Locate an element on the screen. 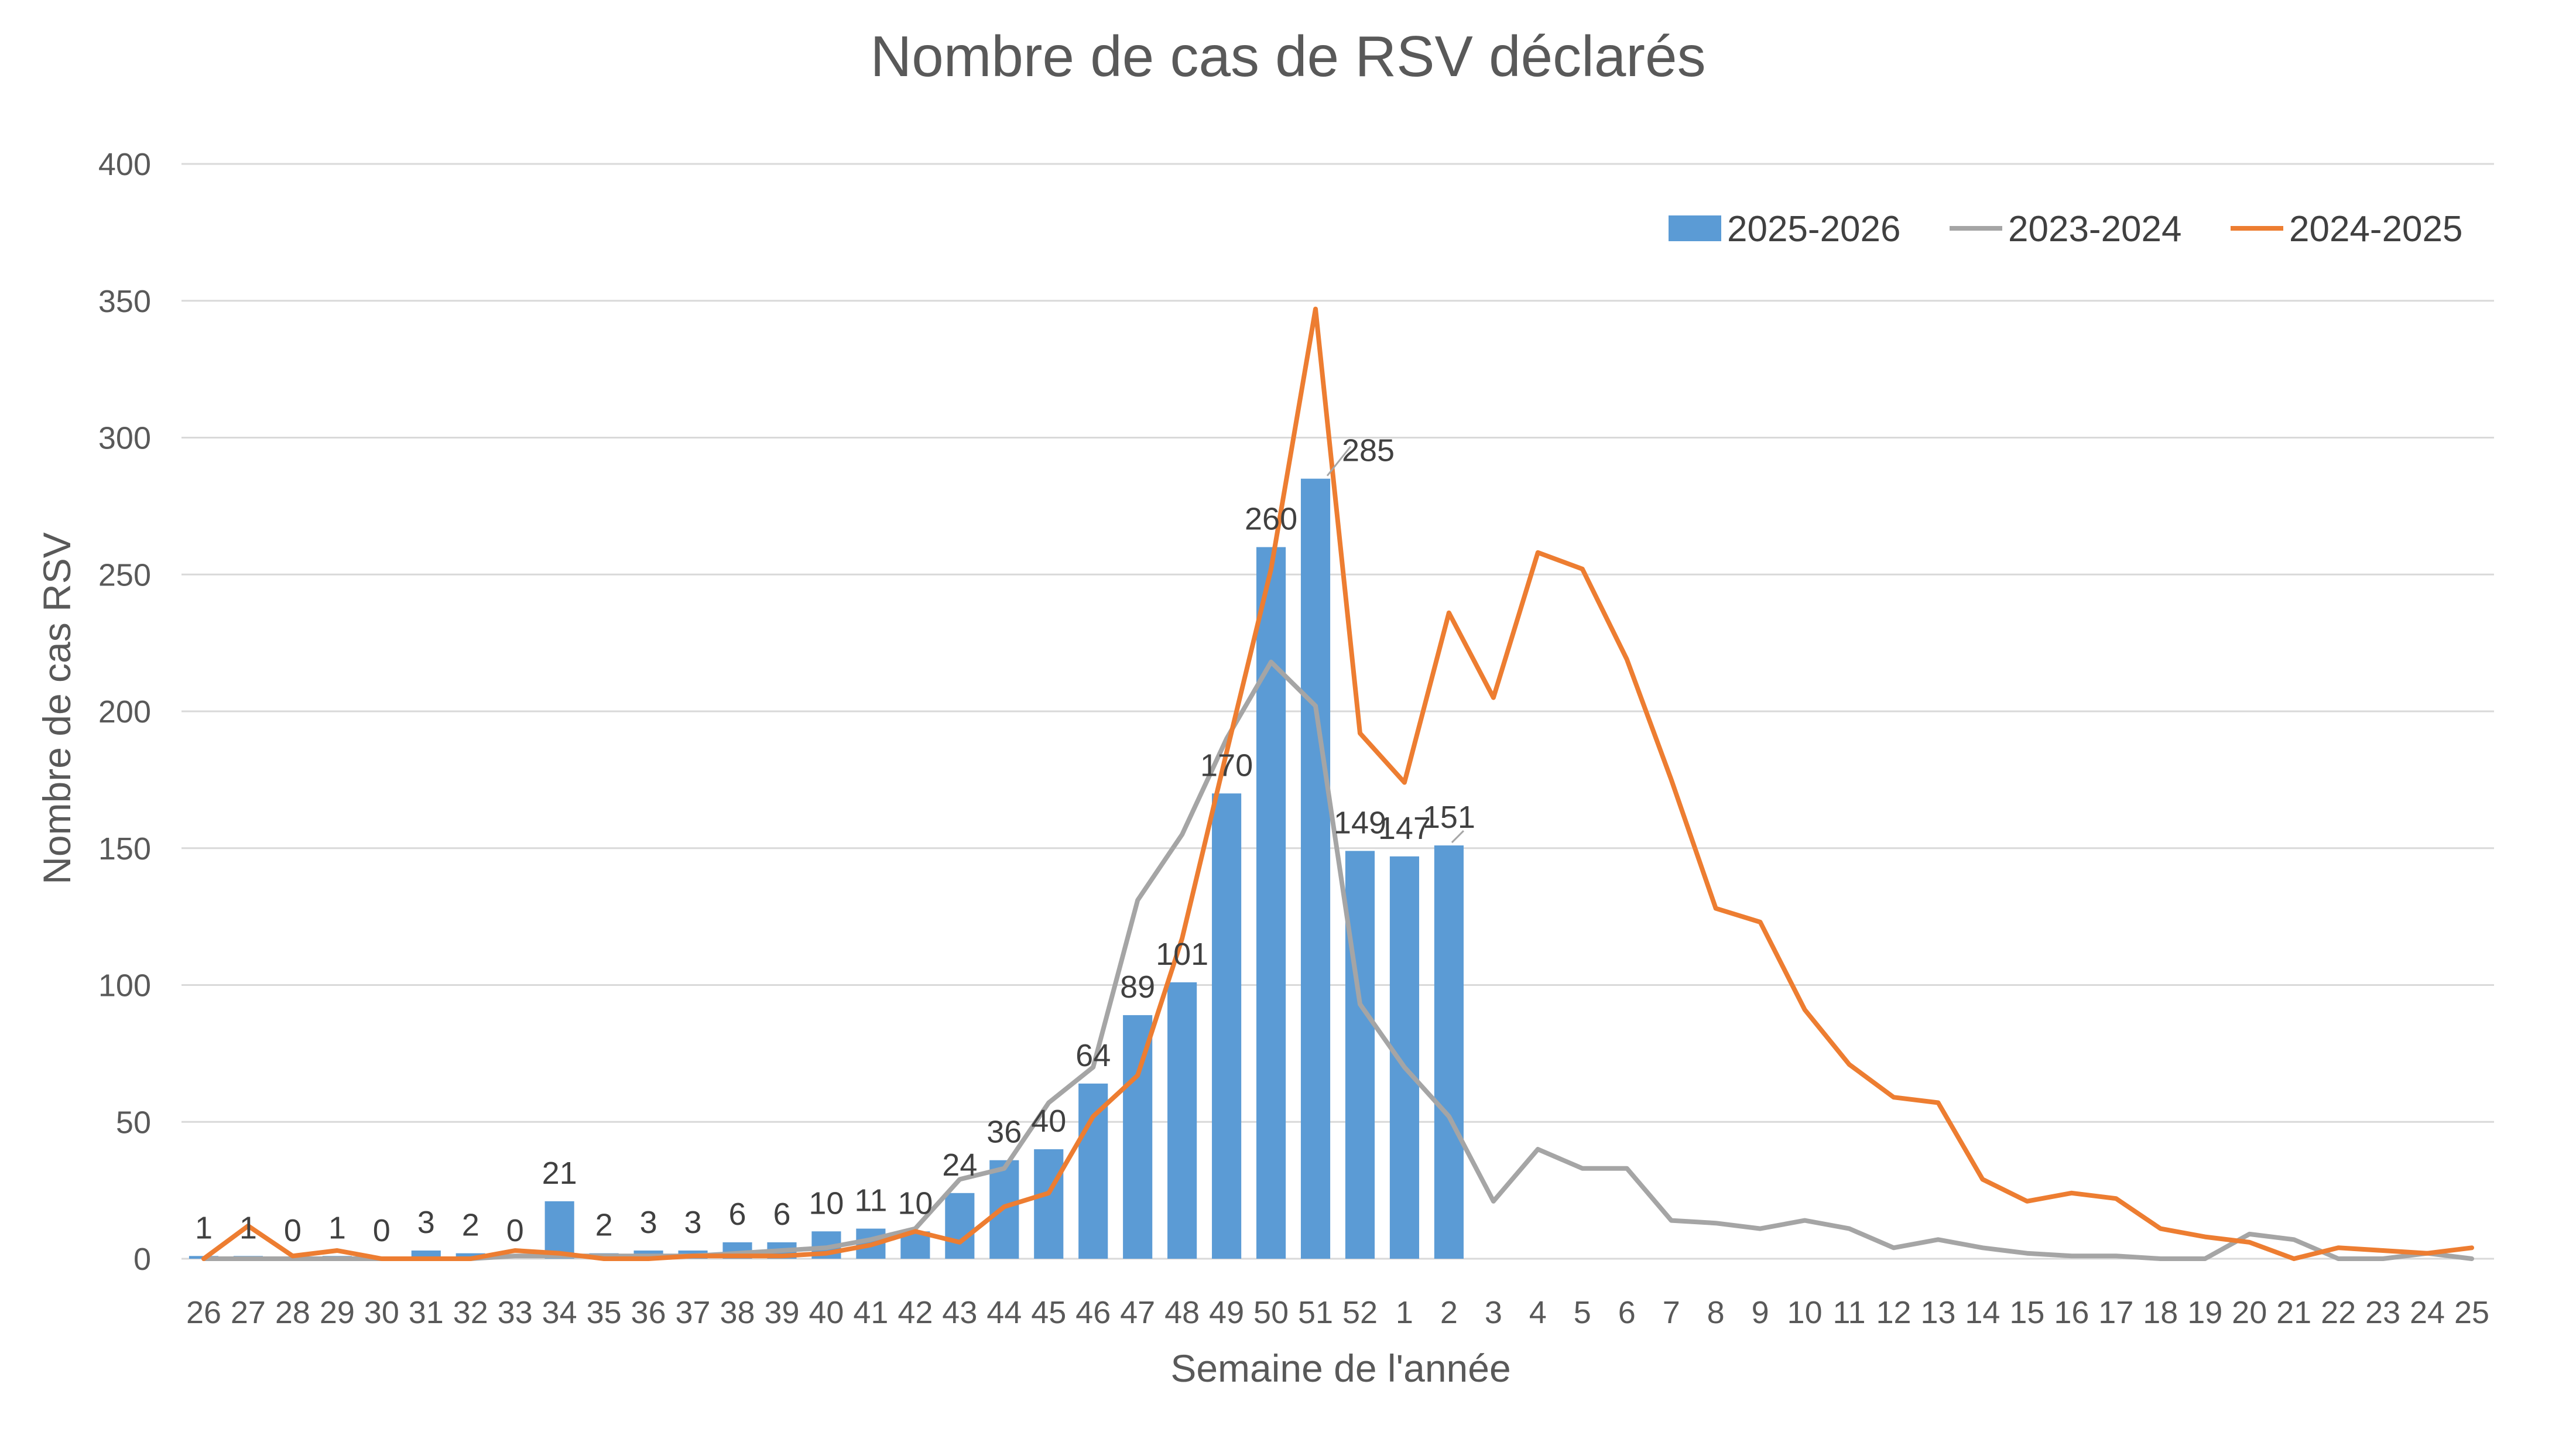 The image size is (2576, 1449). y-axis-ticks: 0 50 100 150 200 250 300 350 400 is located at coordinates (124, 712).